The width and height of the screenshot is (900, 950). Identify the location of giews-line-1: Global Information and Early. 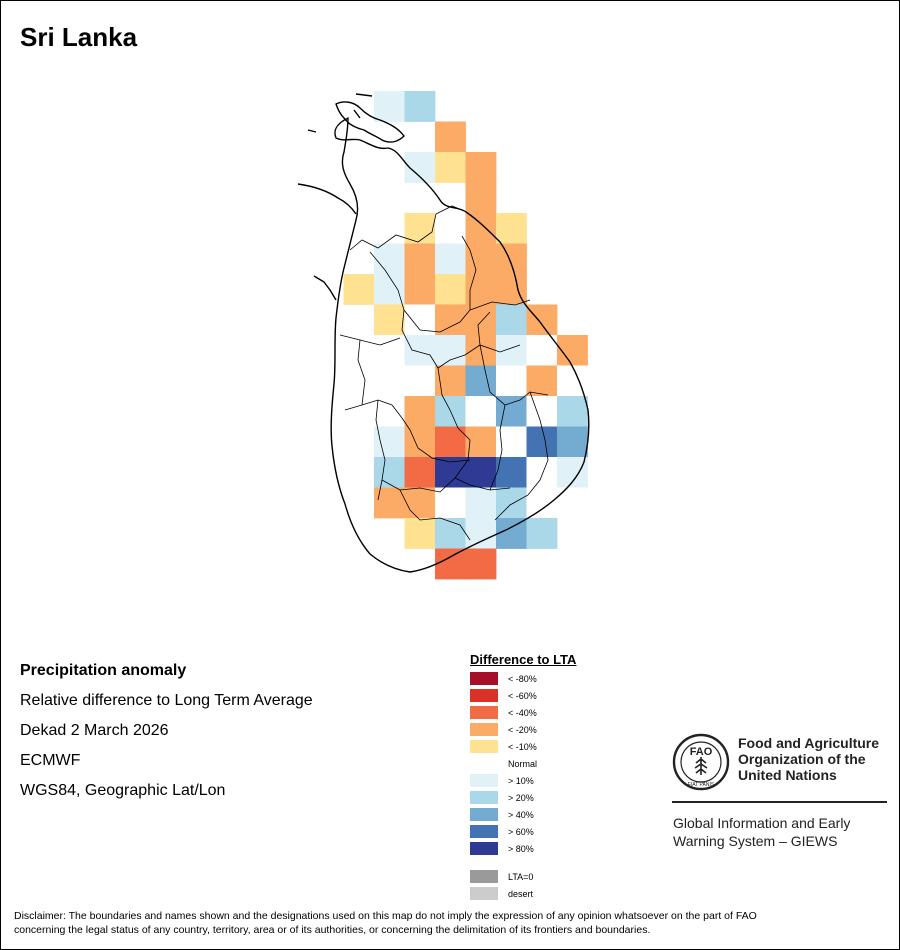
(762, 823).